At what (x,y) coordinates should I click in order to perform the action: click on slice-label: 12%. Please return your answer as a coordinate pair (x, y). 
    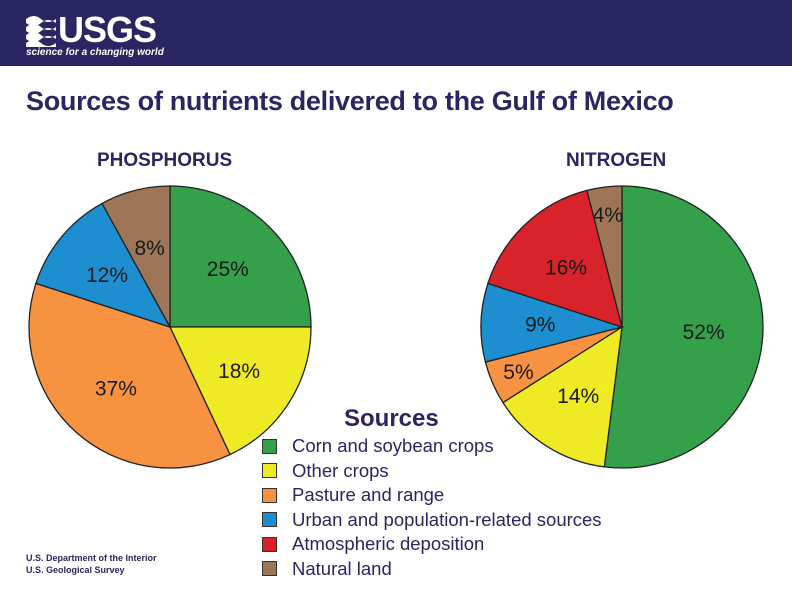
    Looking at the image, I should click on (107, 275).